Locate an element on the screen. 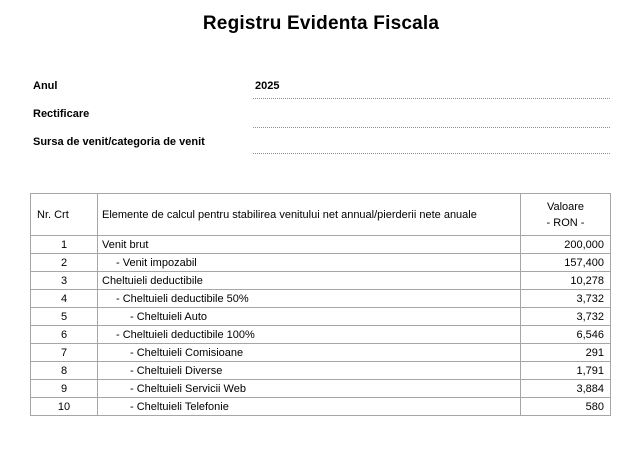 This screenshot has width=642, height=464. row-label: Cheltuieli deductibile is located at coordinates (309, 280).